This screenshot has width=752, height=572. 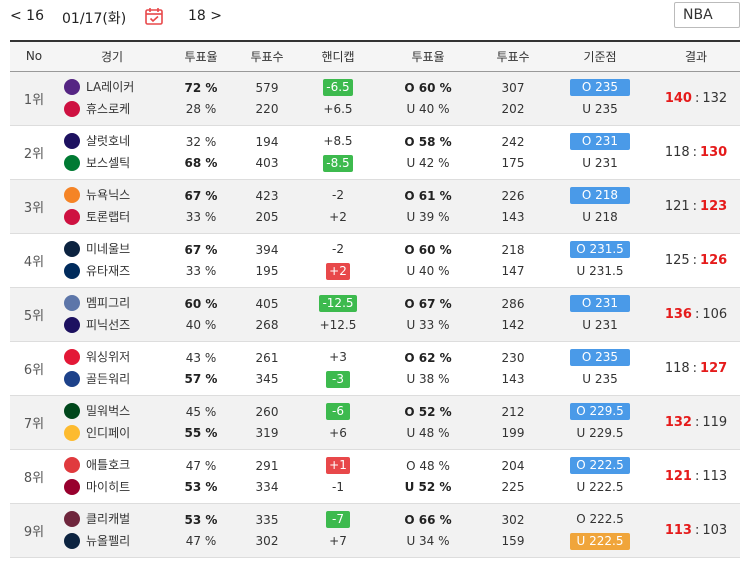 I want to click on home-vote-count: 261, so click(x=267, y=357).